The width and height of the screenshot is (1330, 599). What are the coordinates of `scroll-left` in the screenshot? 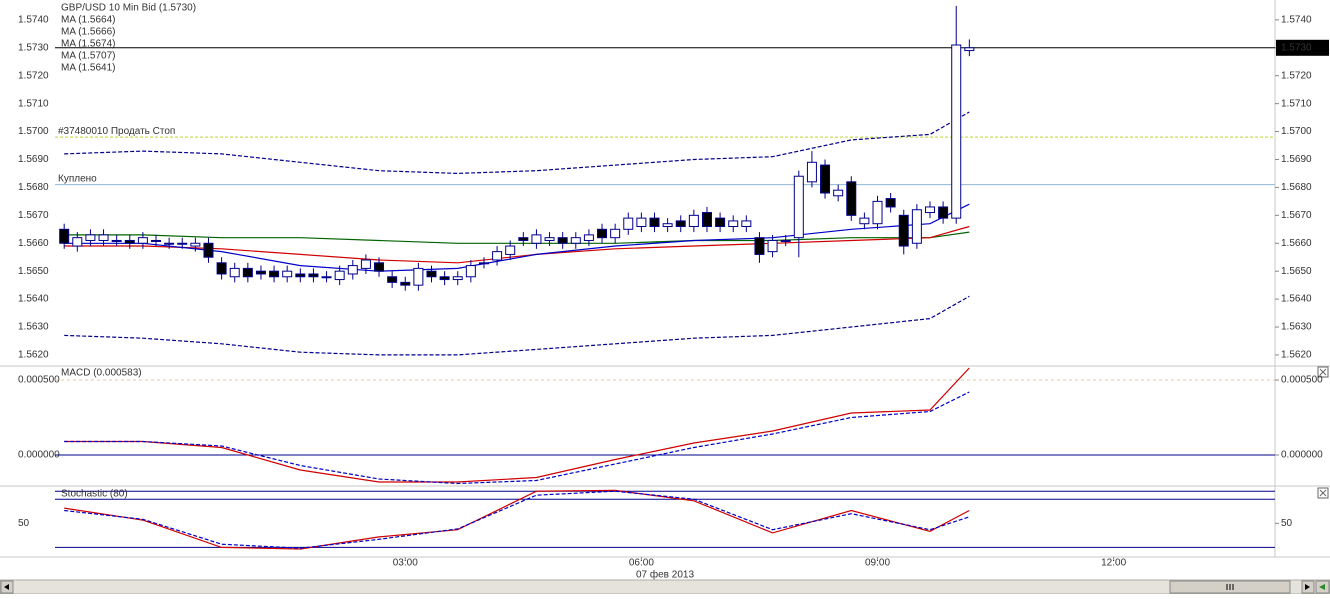 It's located at (7, 587).